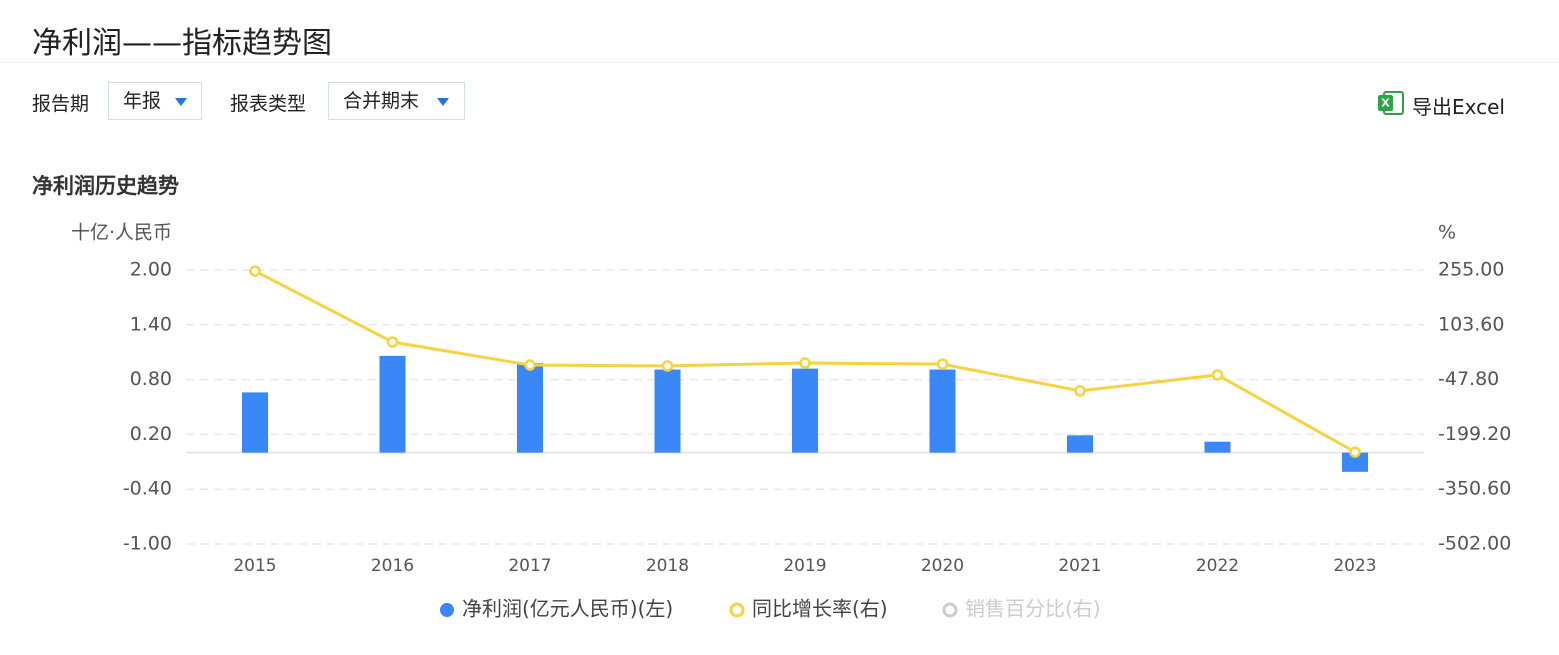 Image resolution: width=1559 pixels, height=655 pixels. What do you see at coordinates (1468, 379) in the screenshot?
I see `y2-tick-label: -47.80` at bounding box center [1468, 379].